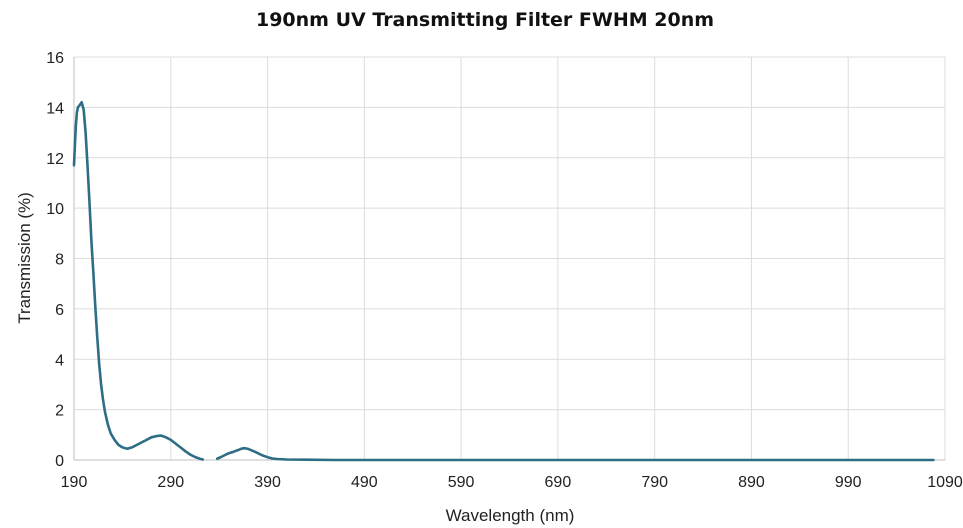  What do you see at coordinates (59, 260) in the screenshot?
I see `y-tick-label: 8` at bounding box center [59, 260].